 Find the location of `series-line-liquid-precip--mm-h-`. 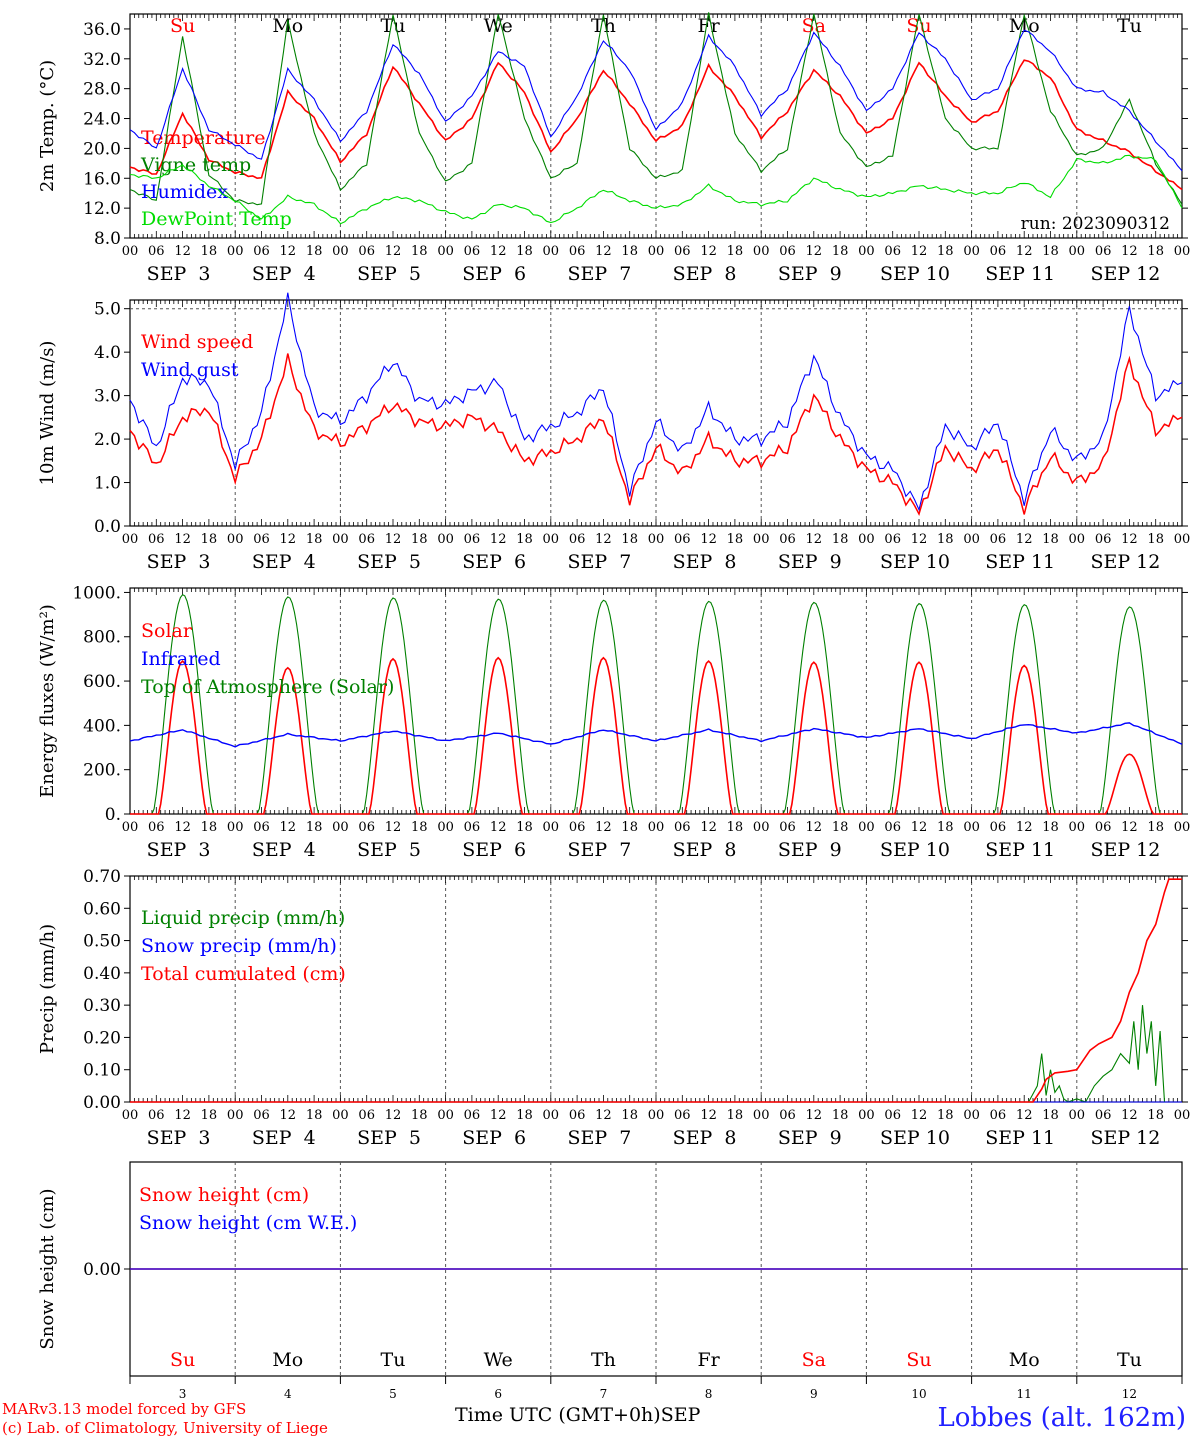

series-line-liquid-precip--mm-h- is located at coordinates (656, 1054).